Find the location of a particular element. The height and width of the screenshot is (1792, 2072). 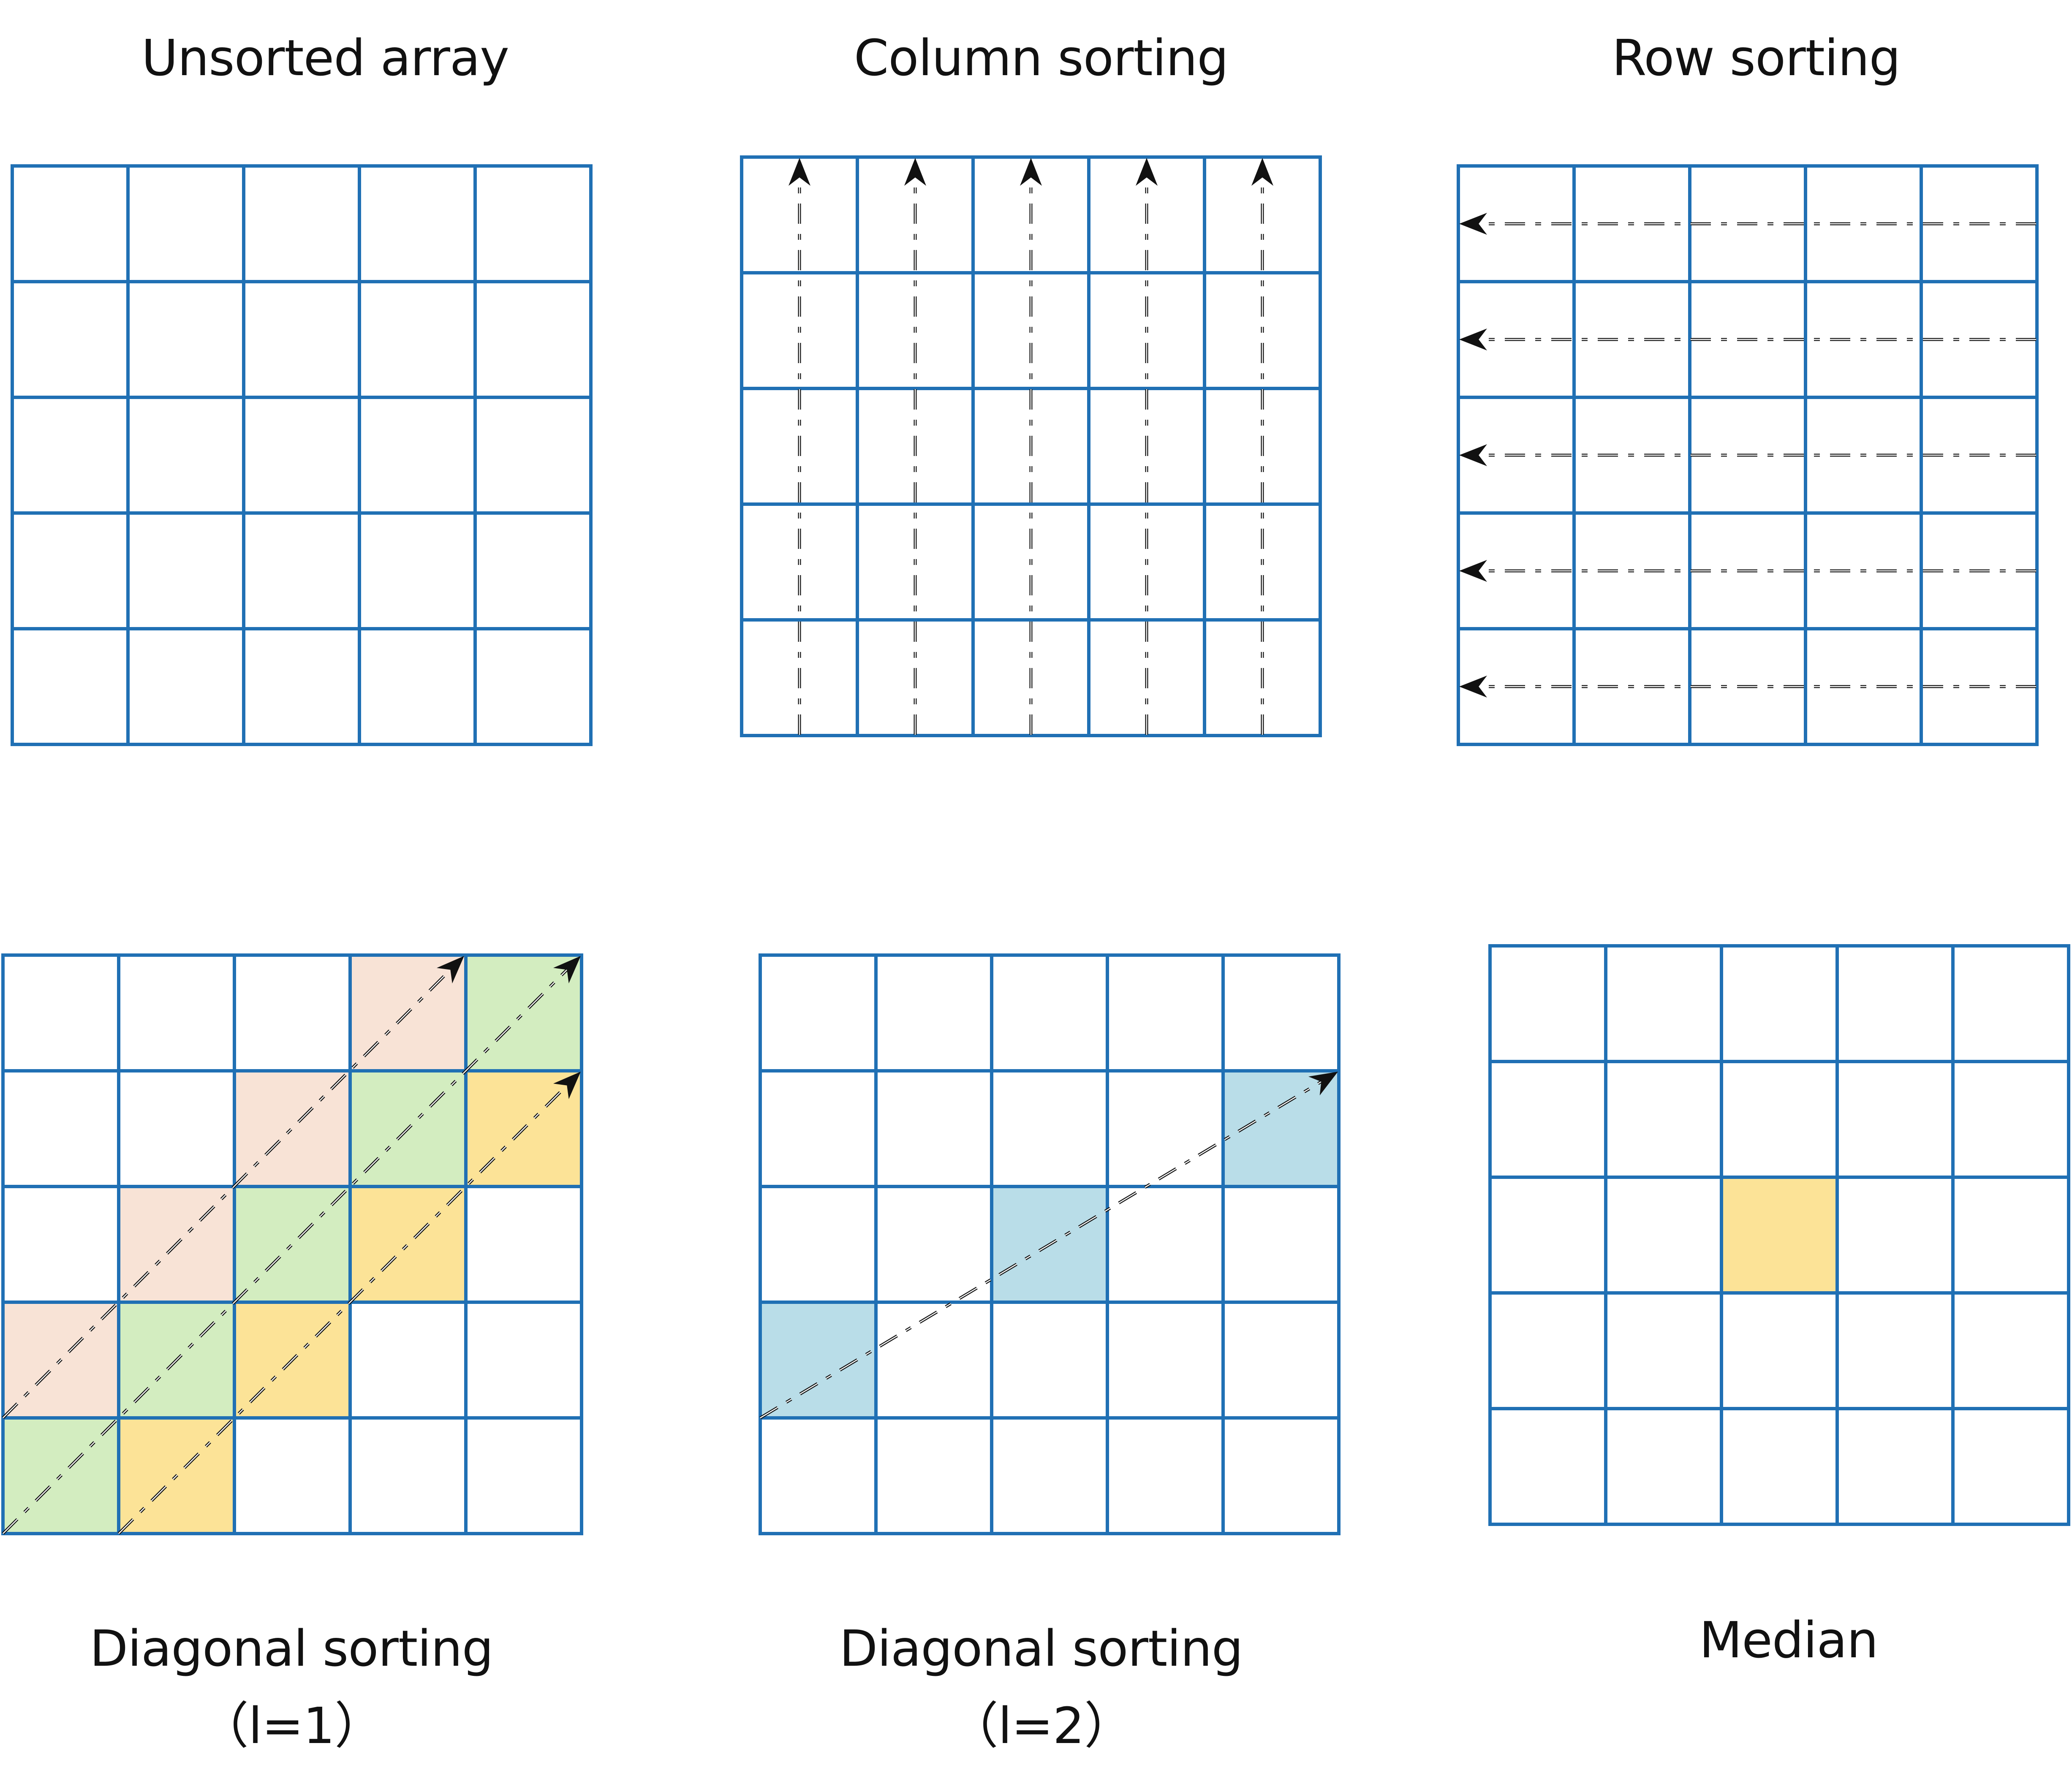

diagonal-sorting-l1-grid is located at coordinates (292, 1244).